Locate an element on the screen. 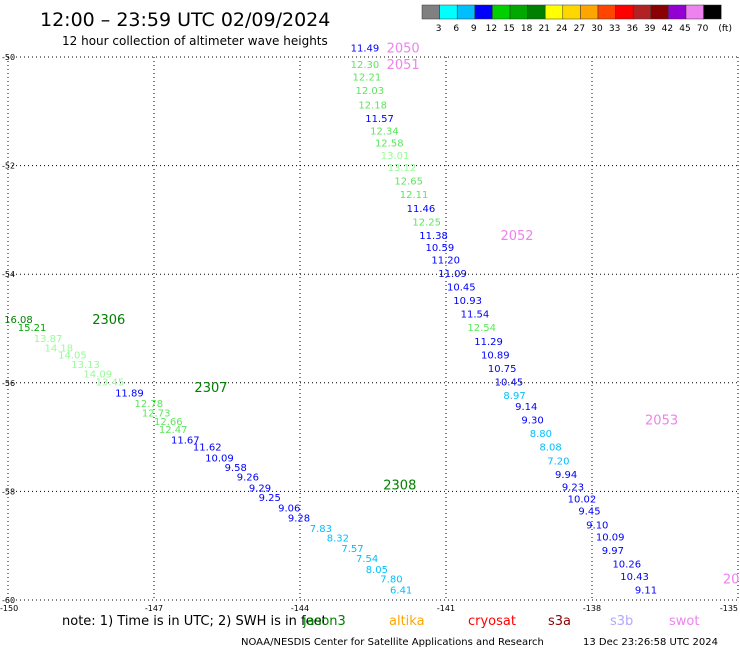  swh-value-swot: 12.25 is located at coordinates (426, 222).